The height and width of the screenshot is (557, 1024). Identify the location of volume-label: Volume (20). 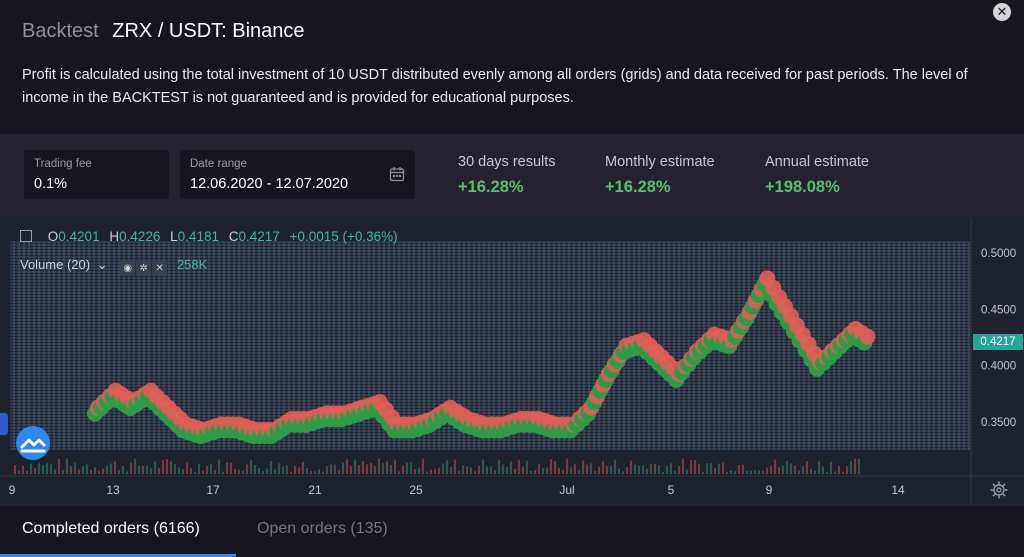
(55, 264).